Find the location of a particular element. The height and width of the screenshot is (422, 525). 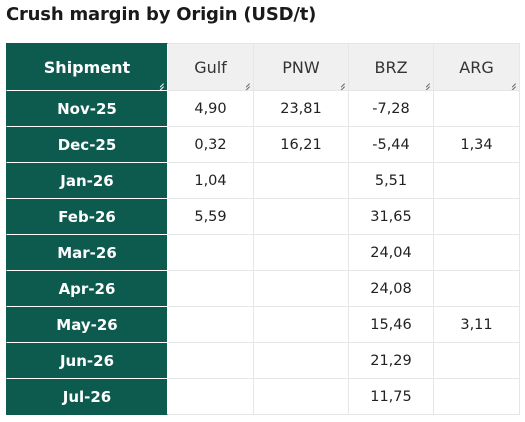

column-header-brz: BRZ is located at coordinates (391, 67).